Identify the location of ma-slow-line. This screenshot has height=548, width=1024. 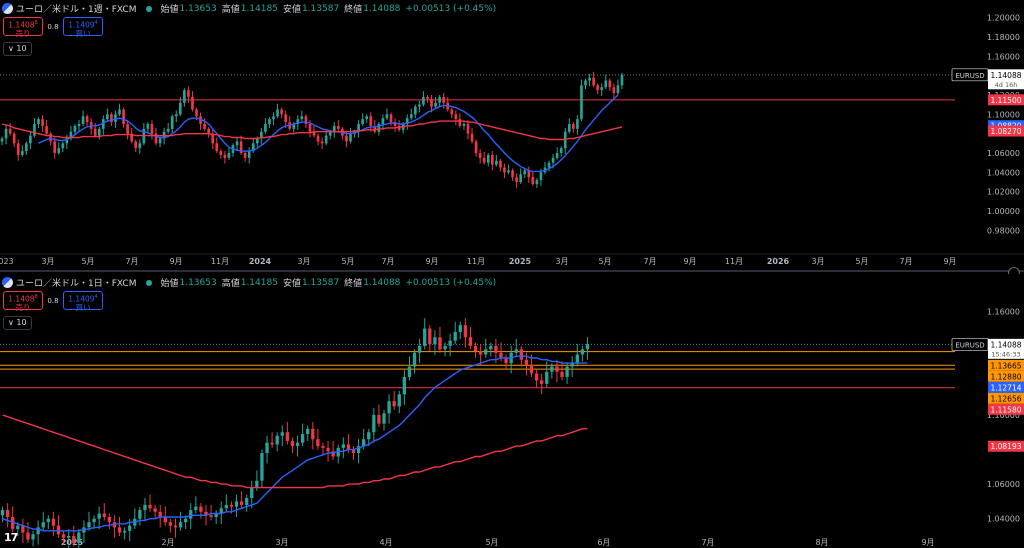
(295, 451).